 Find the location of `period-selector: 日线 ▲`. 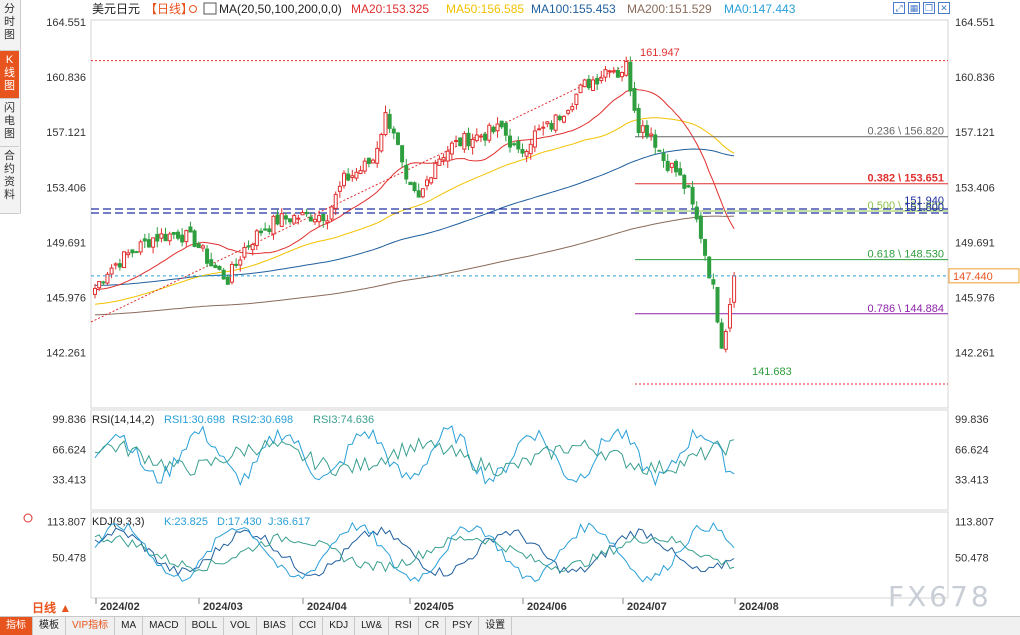

period-selector: 日线 ▲ is located at coordinates (44, 608).